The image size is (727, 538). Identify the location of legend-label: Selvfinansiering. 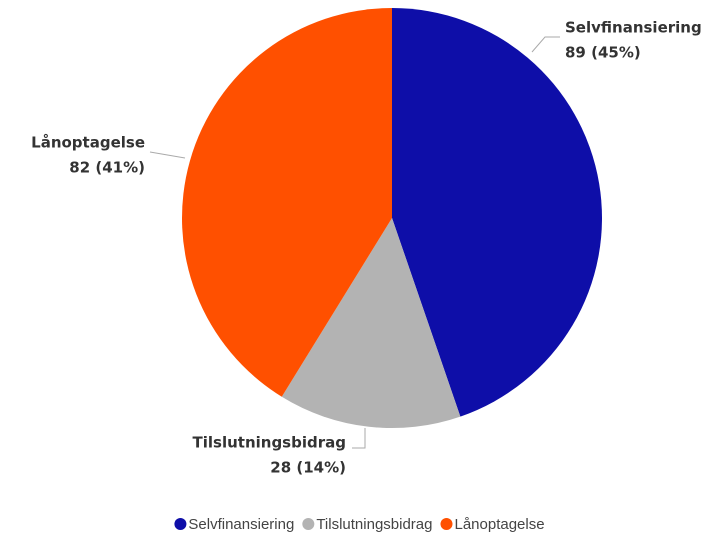
(241, 524).